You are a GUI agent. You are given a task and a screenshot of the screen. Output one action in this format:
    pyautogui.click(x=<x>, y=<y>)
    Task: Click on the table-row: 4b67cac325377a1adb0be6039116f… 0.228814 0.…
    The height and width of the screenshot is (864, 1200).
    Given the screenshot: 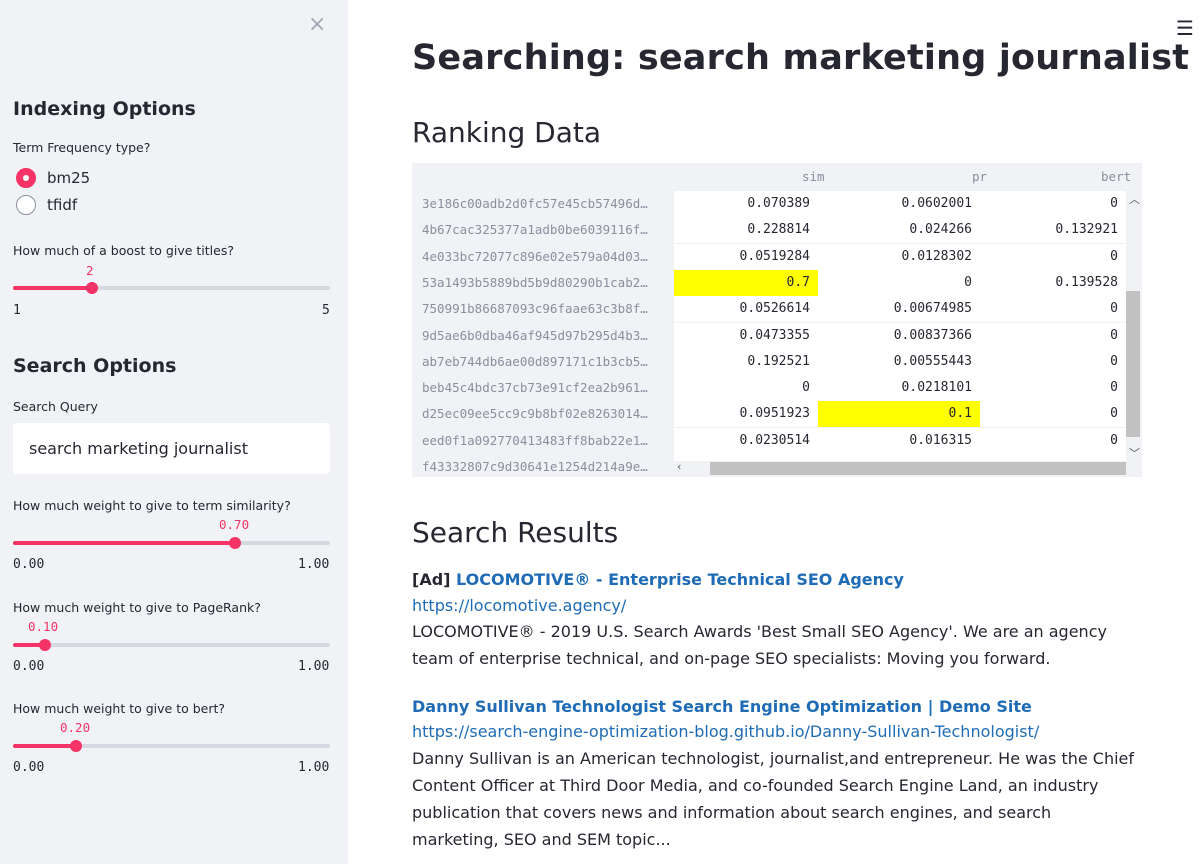 What is the action you would take?
    pyautogui.click(x=777, y=230)
    